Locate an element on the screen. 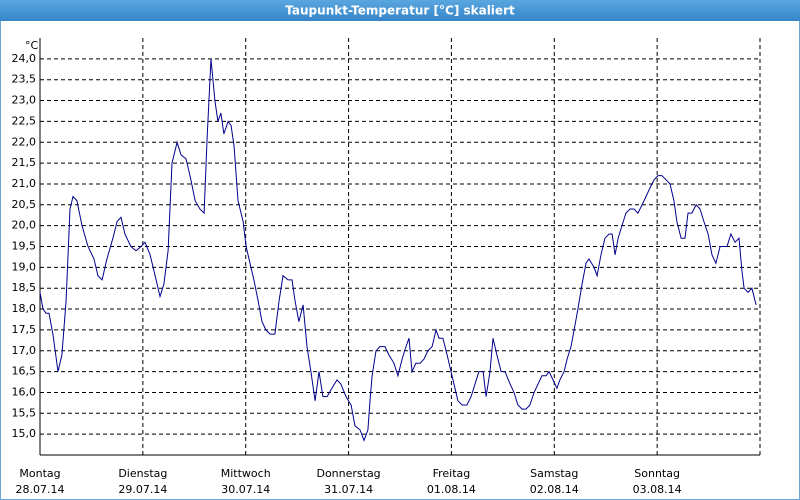 Image resolution: width=800 pixels, height=500 pixels. x-tick-label: Montag is located at coordinates (39, 473).